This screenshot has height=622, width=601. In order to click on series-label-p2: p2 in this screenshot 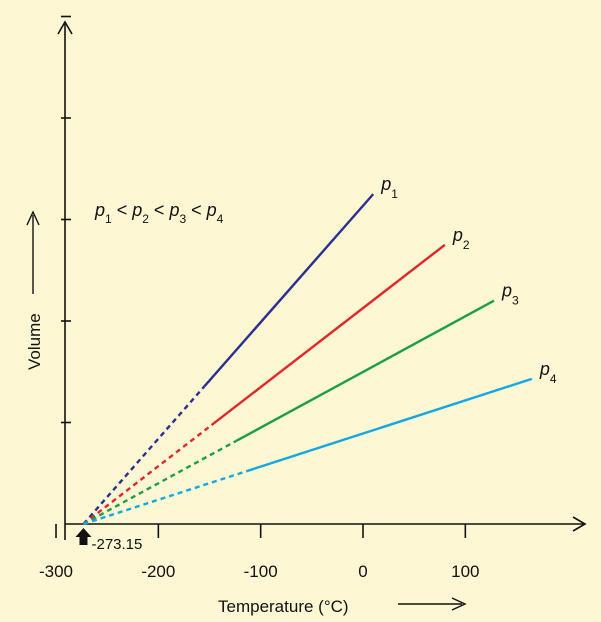, I will do `click(461, 238)`.